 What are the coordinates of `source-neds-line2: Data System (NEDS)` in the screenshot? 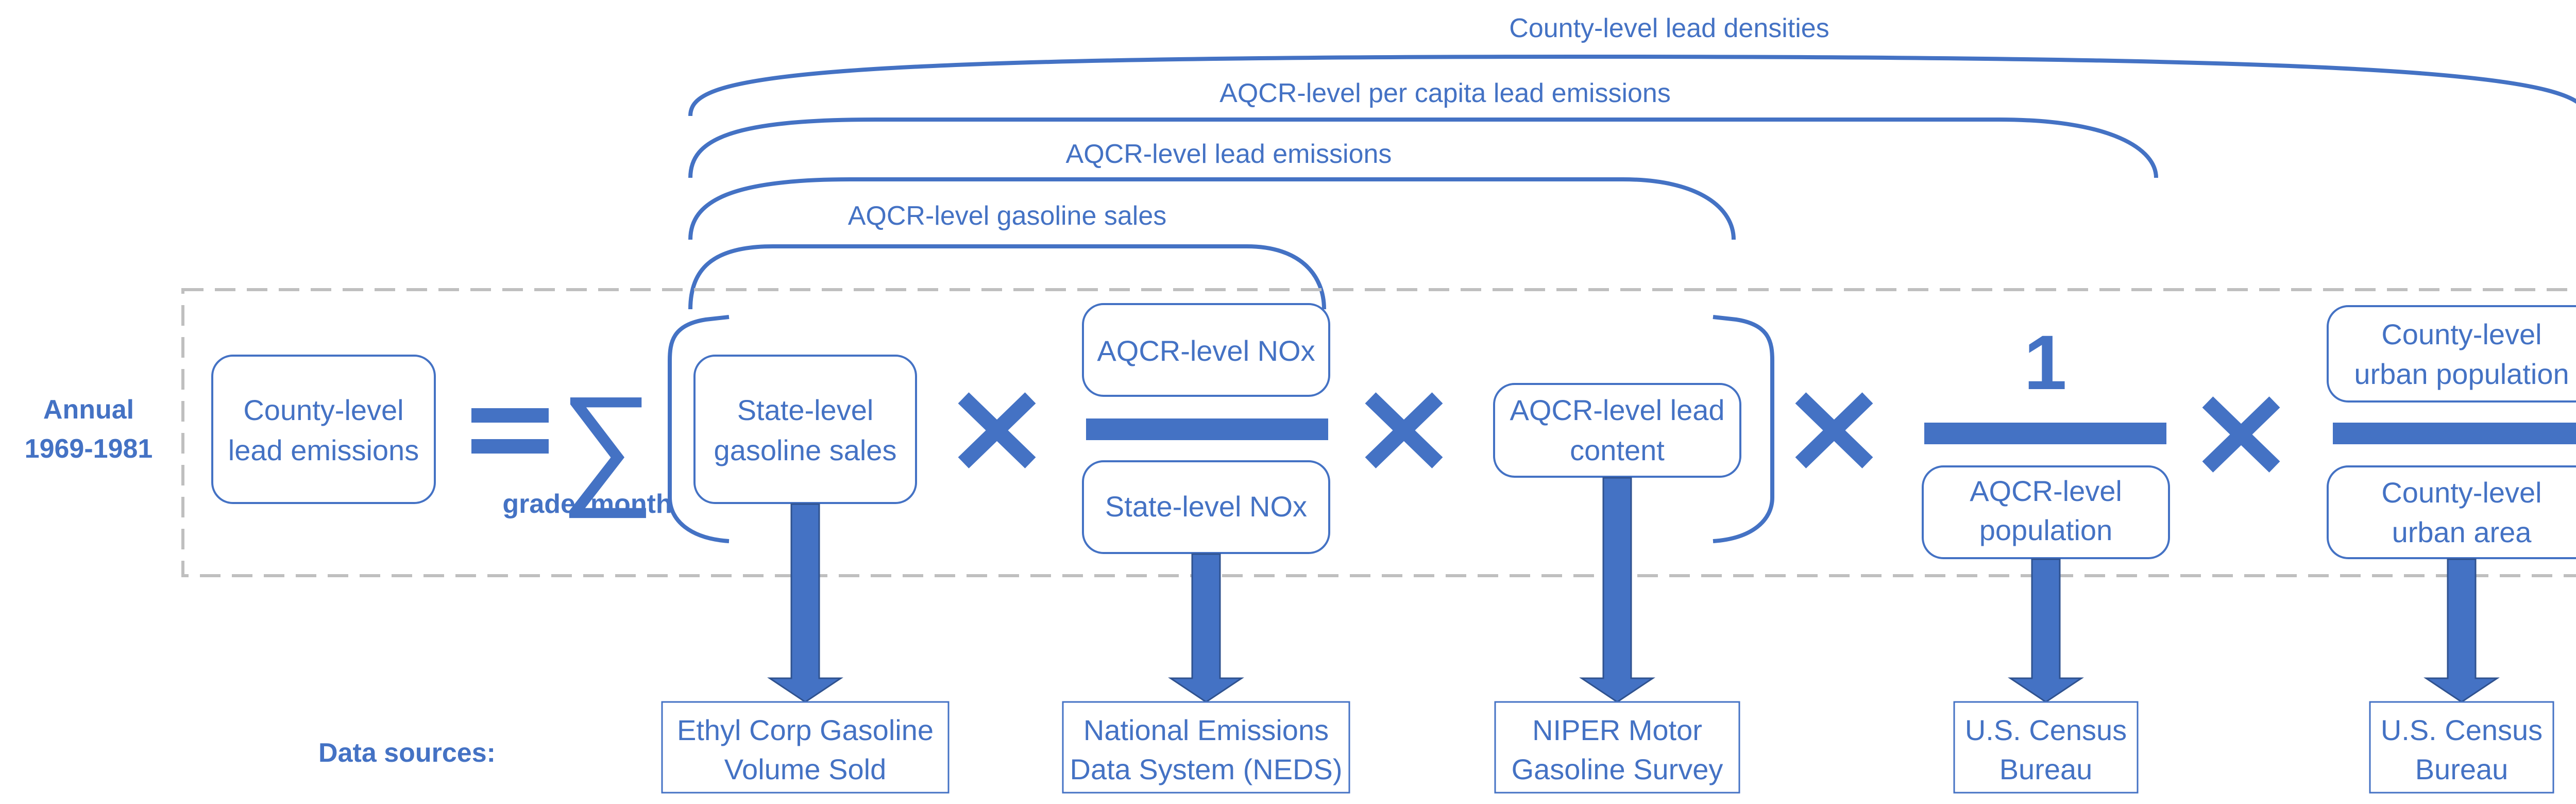 It's located at (1206, 769).